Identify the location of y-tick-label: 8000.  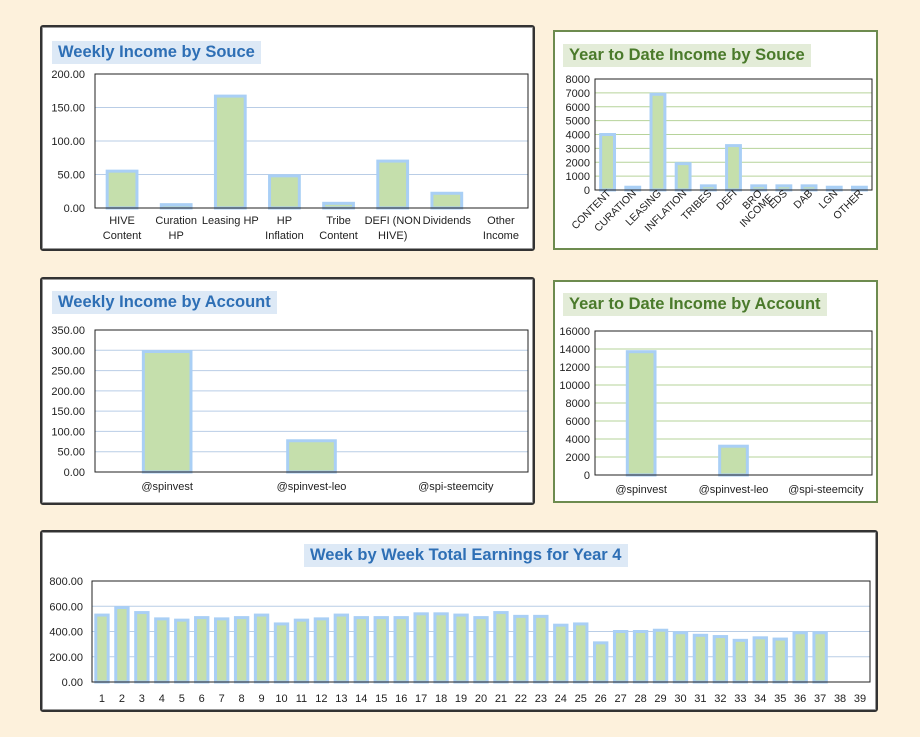
(578, 404).